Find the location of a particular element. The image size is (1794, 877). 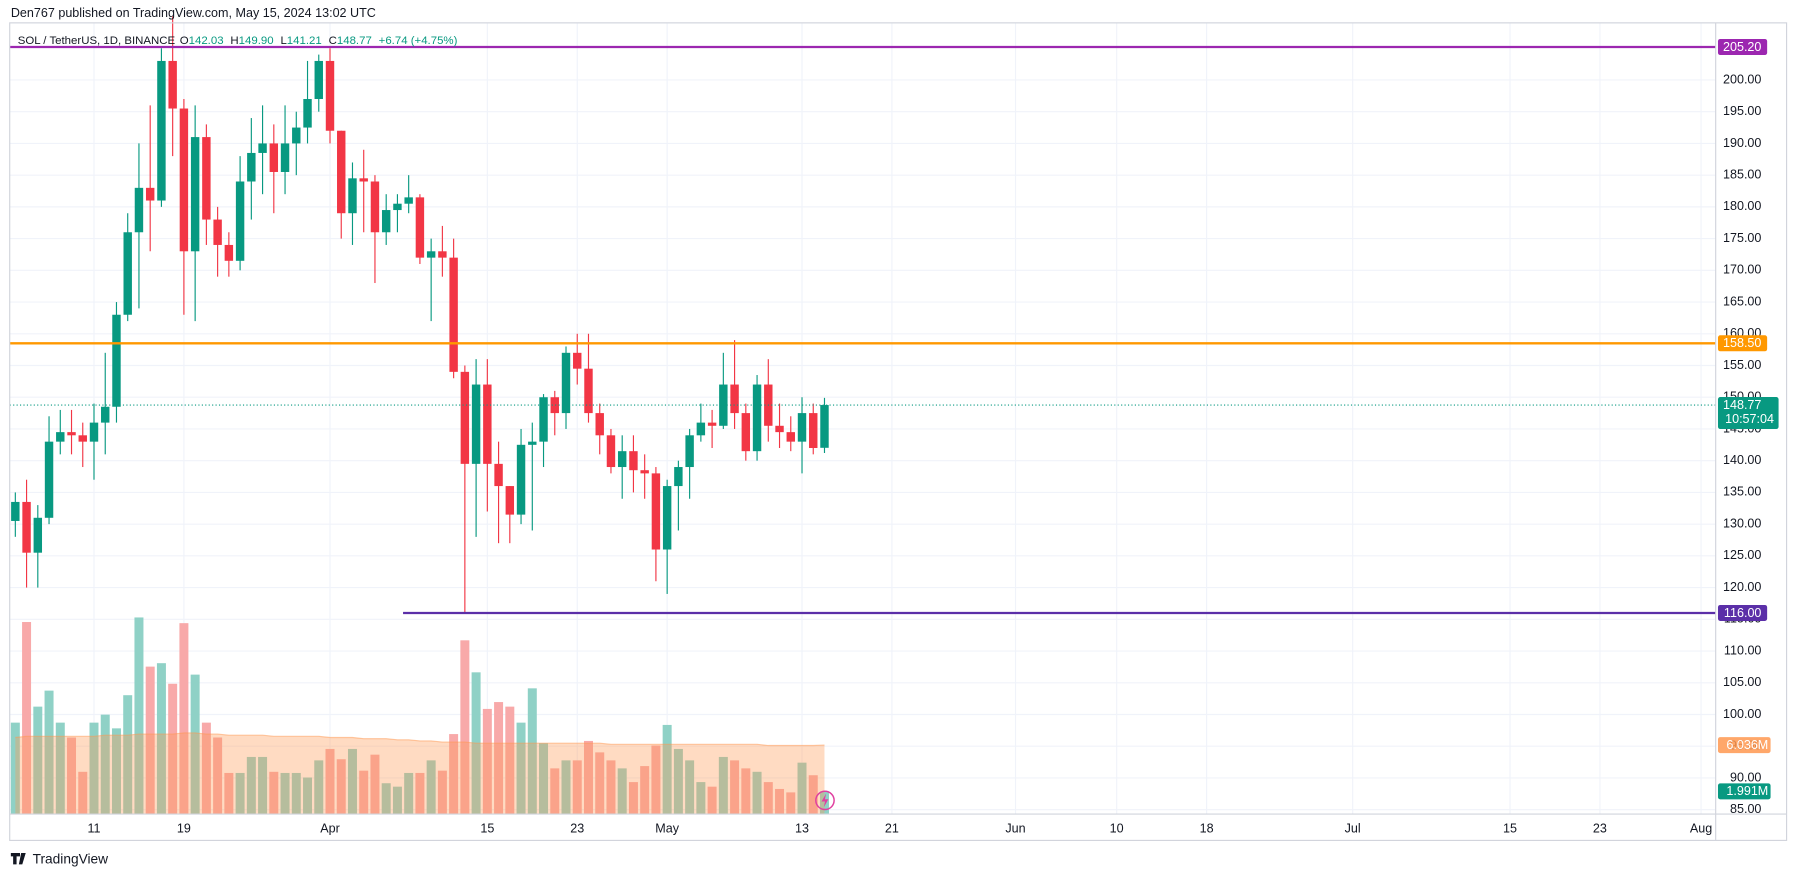

volume-badge is located at coordinates (1744, 791).